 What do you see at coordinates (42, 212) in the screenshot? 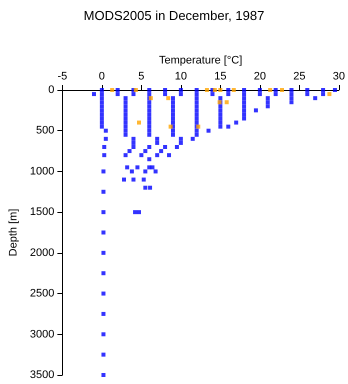
I see `y-tick-label: 1500` at bounding box center [42, 212].